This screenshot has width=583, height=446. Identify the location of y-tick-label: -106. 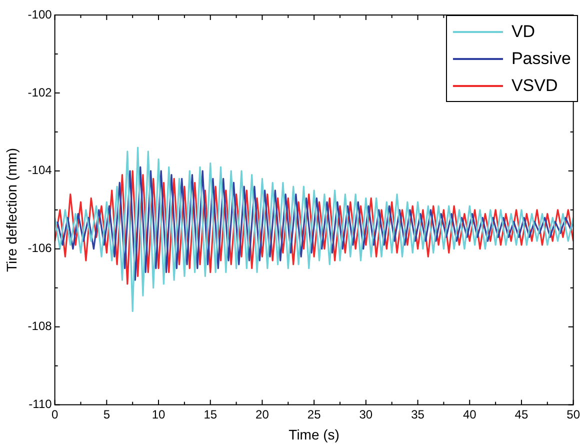
(40, 248).